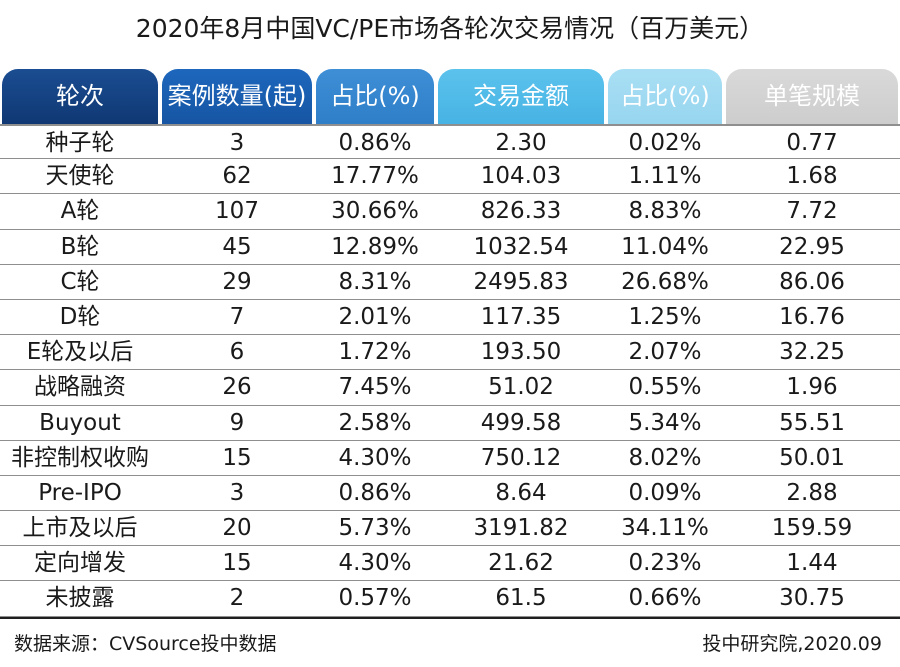 This screenshot has height=667, width=900. What do you see at coordinates (80, 494) in the screenshot?
I see `round-cell: Pre-IPO` at bounding box center [80, 494].